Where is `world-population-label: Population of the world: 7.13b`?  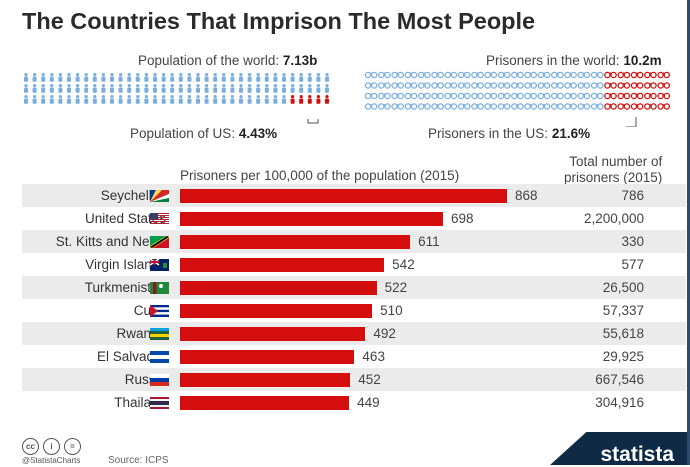
world-population-label: Population of the world: 7.13b is located at coordinates (228, 60).